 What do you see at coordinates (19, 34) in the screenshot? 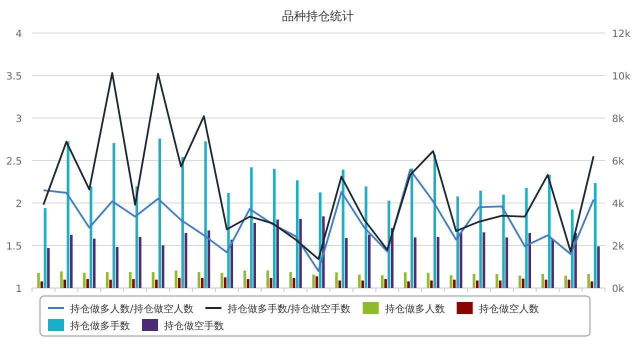
I see `y-tick-label: 4` at bounding box center [19, 34].